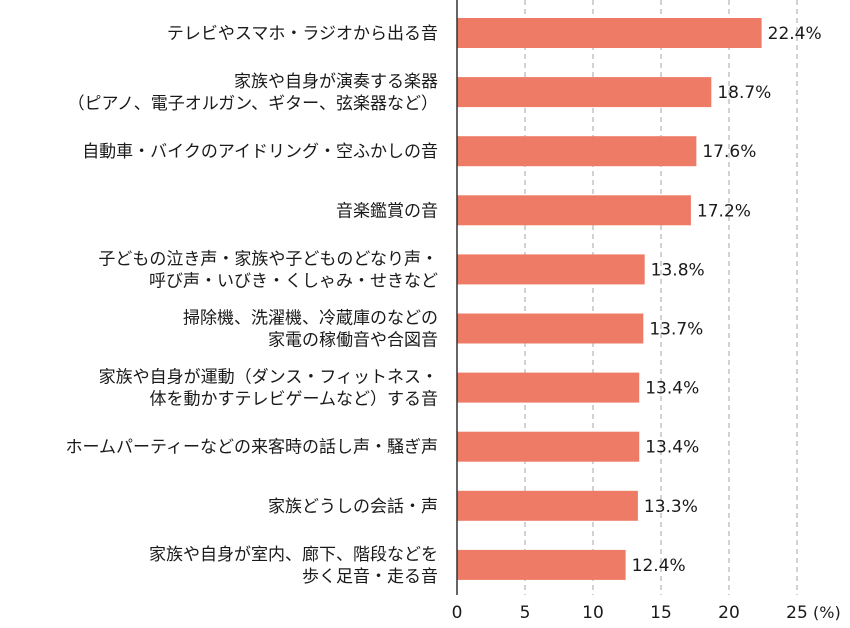 The image size is (850, 628). What do you see at coordinates (370, 577) in the screenshot?
I see `category-label-9-line-1: 歩く足音・走る音` at bounding box center [370, 577].